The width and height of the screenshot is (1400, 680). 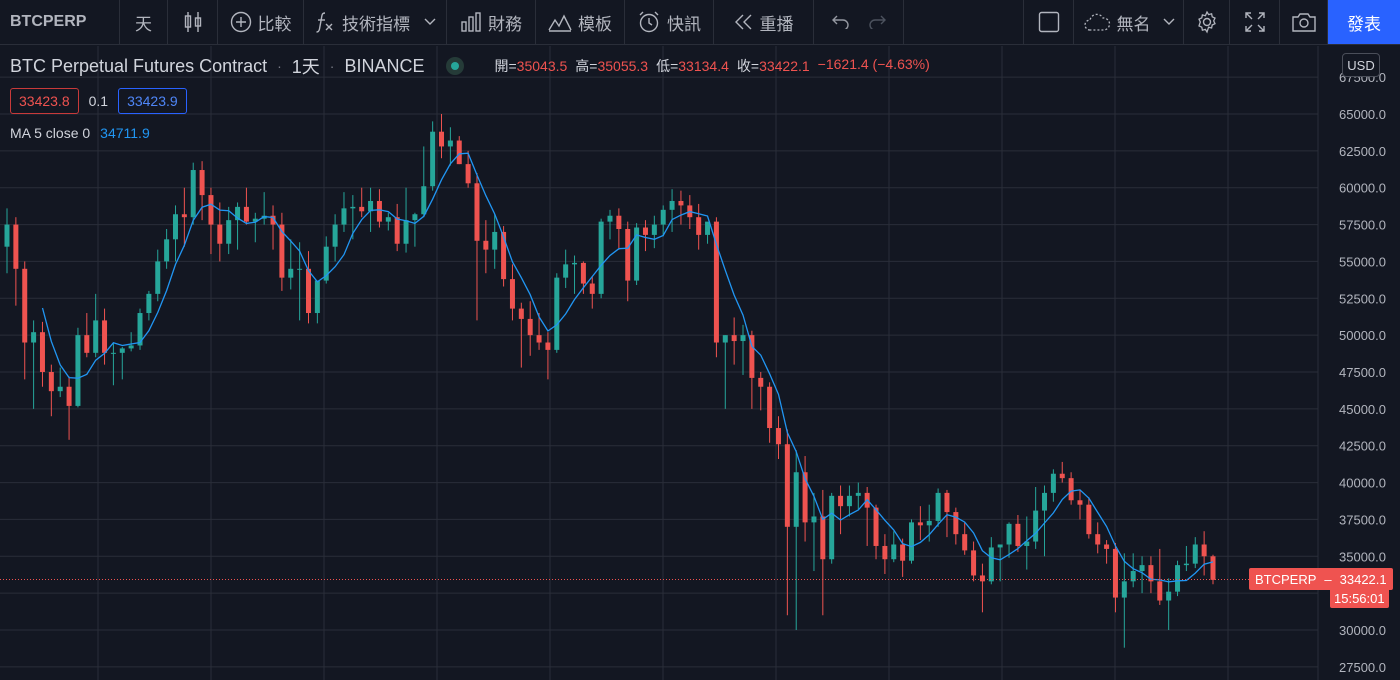 I want to click on ma-indicator-label: MA 5 close 0, so click(x=50, y=133).